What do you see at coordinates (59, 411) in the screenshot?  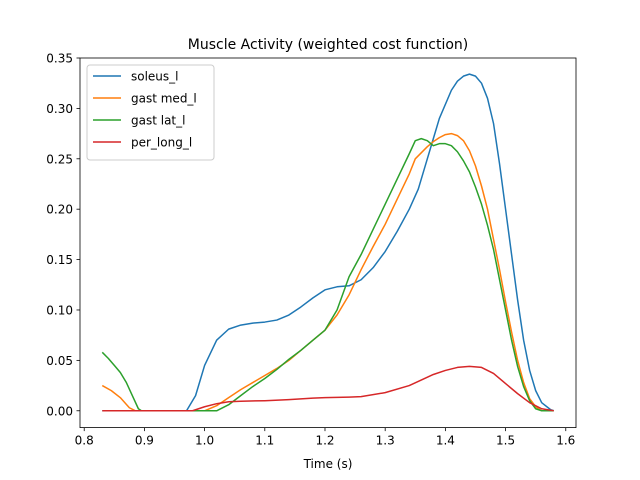 I see `y-tick-label: 0.00` at bounding box center [59, 411].